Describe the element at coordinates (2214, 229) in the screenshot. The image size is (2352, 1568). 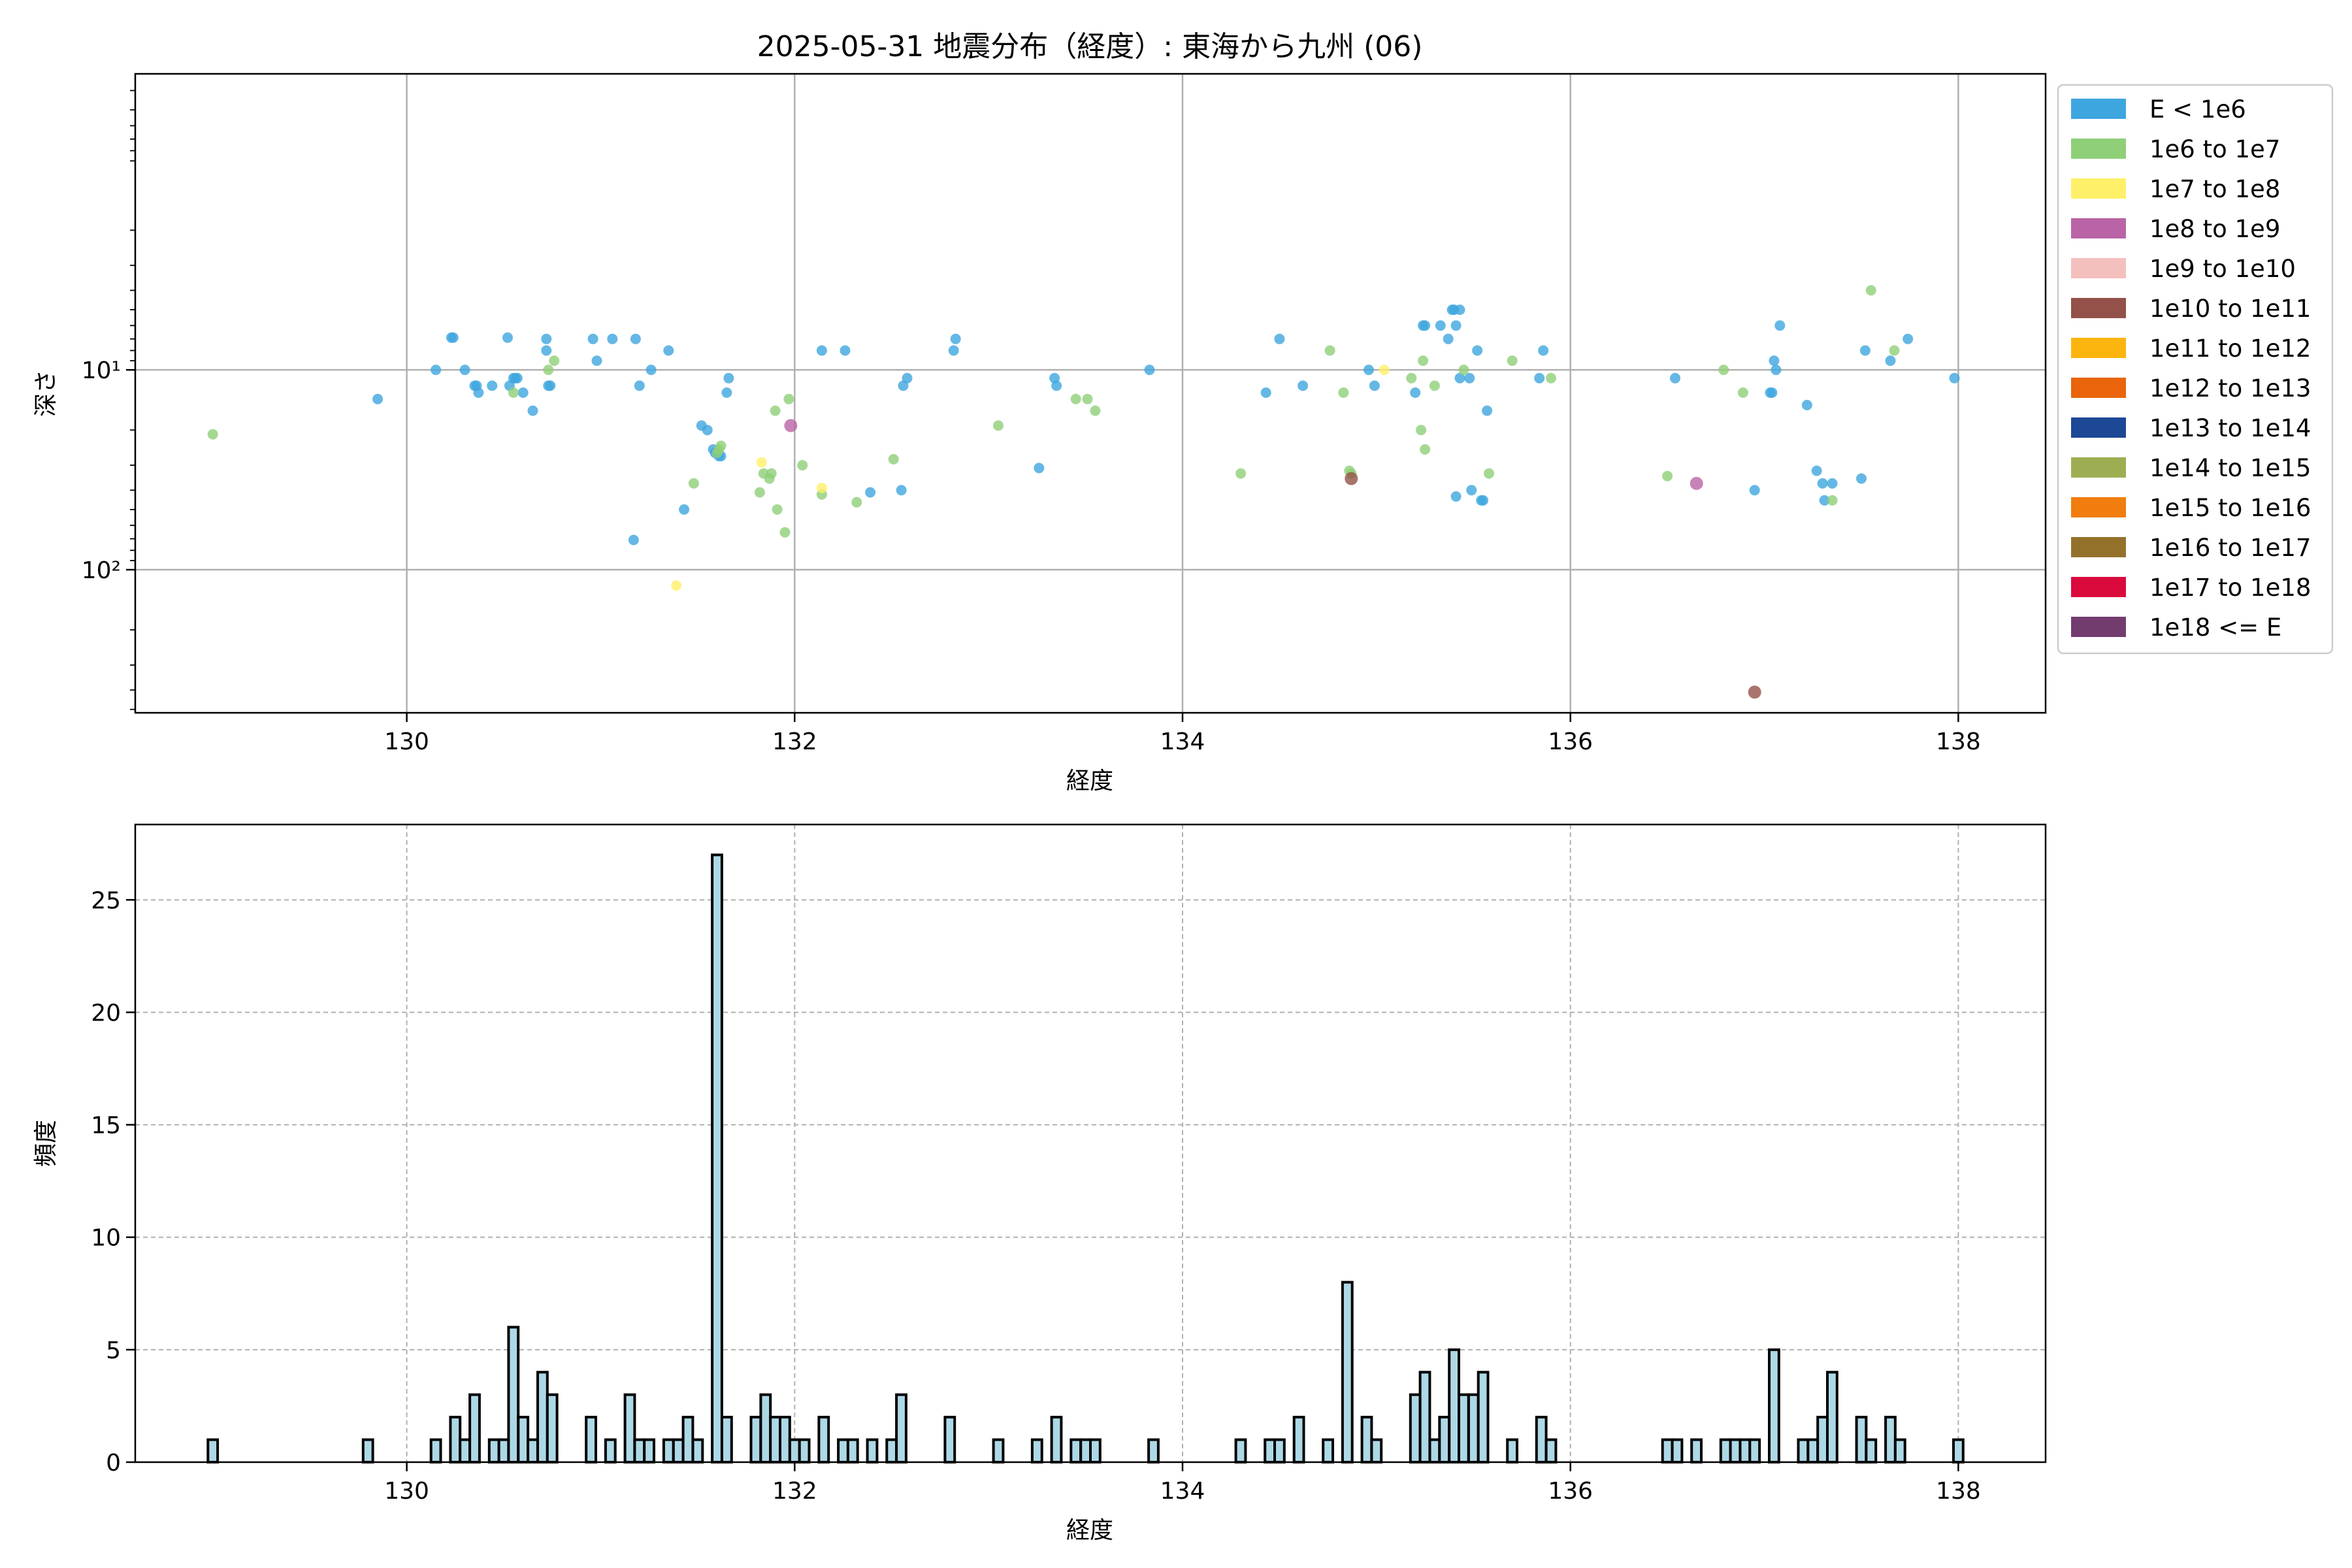
I see `legend-label: 1e8 to 1e9` at that location.